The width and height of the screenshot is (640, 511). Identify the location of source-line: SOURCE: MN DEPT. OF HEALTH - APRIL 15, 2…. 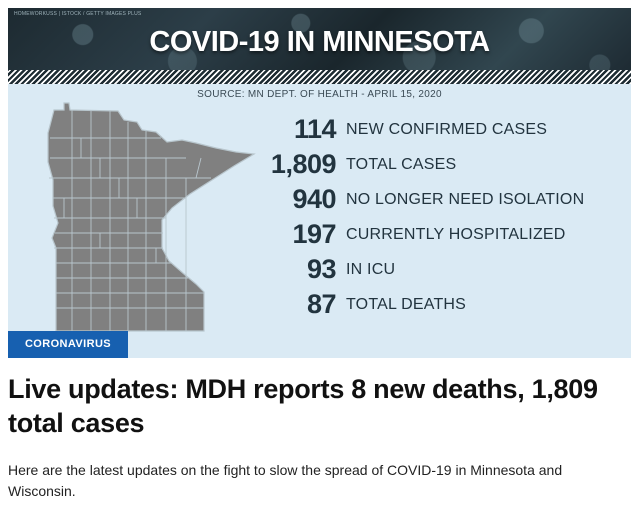
(319, 94).